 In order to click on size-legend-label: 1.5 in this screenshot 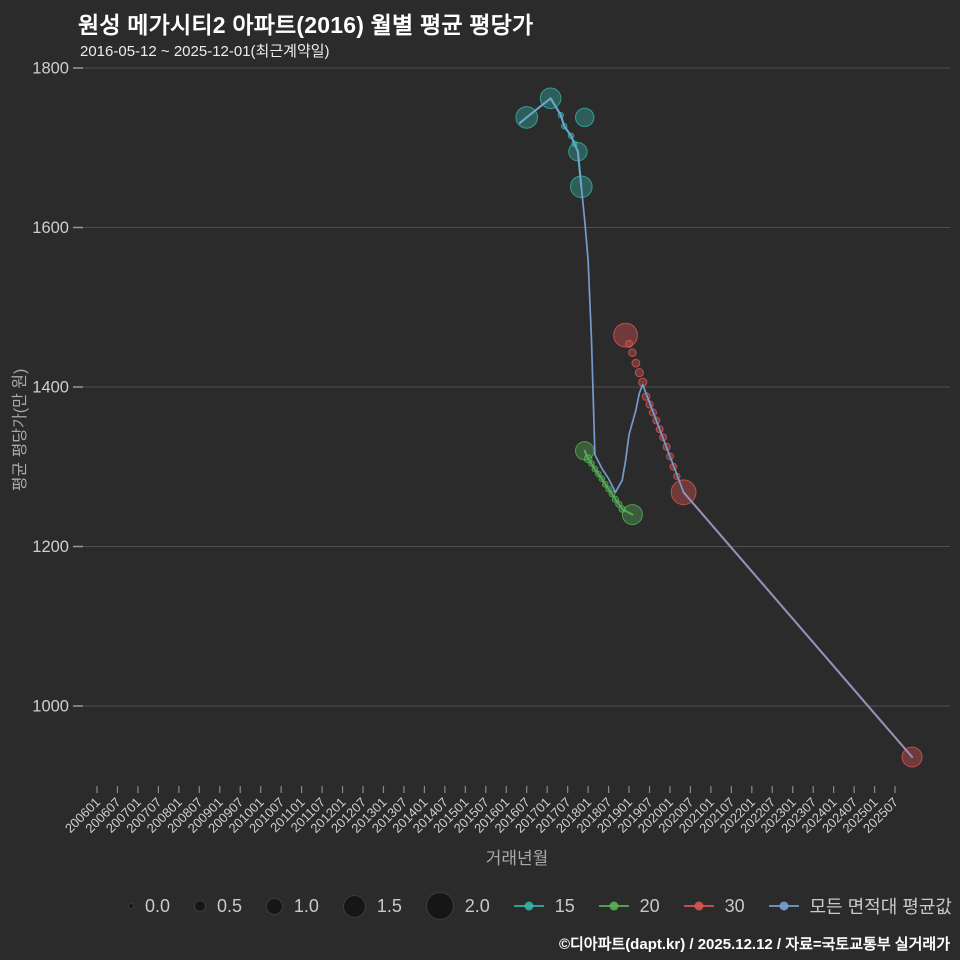, I will do `click(389, 905)`.